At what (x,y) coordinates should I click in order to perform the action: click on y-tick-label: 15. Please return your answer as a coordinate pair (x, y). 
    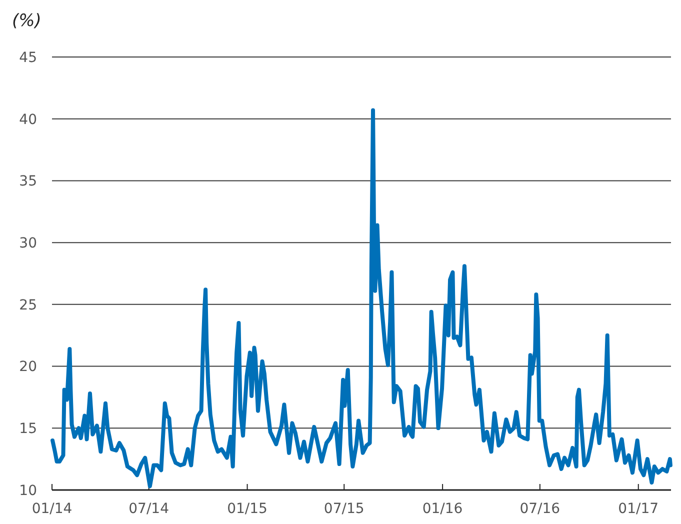
    Looking at the image, I should click on (28, 429).